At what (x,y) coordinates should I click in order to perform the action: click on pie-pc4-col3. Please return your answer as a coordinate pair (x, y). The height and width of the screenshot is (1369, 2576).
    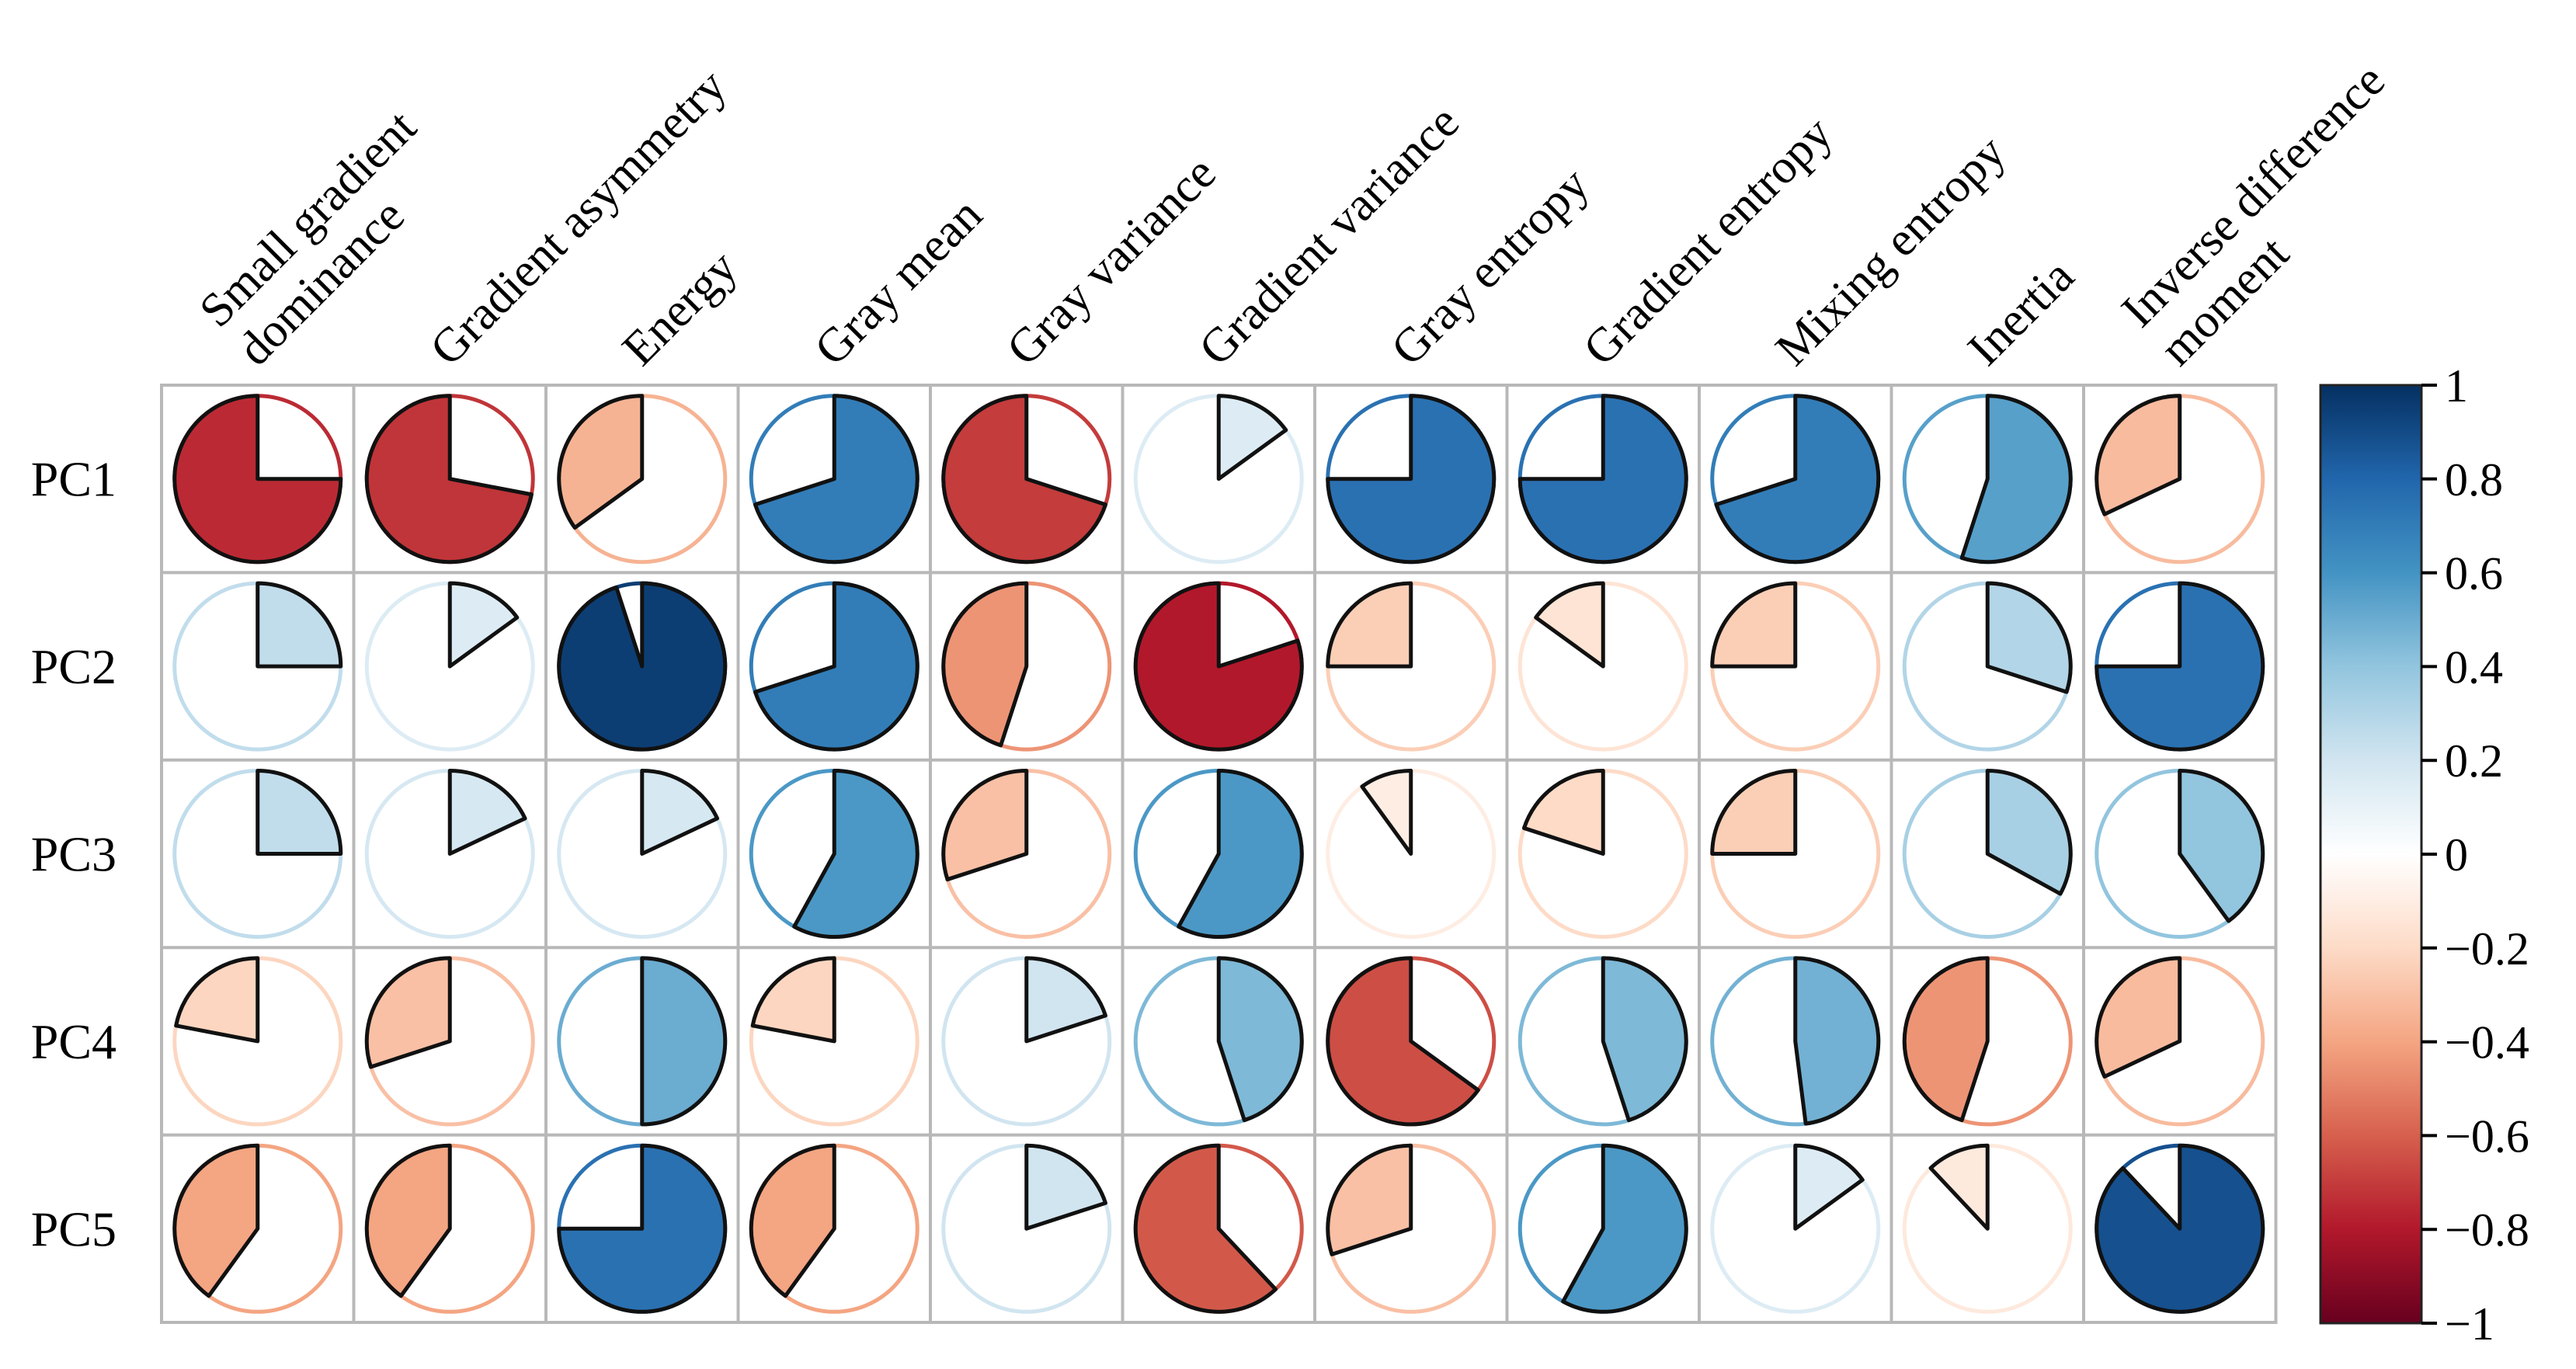
    Looking at the image, I should click on (642, 1041).